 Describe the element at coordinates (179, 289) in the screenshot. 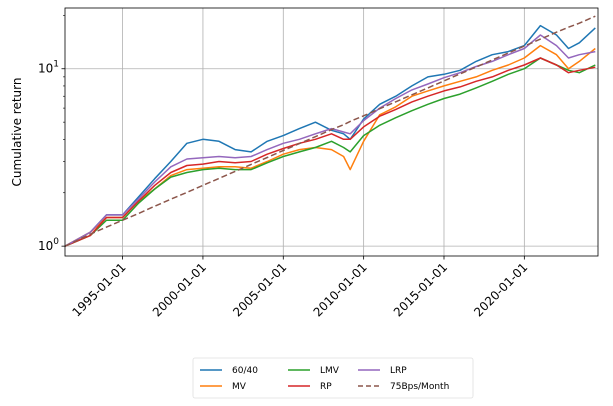

I see `x-tick-label: 2000-01-01` at that location.